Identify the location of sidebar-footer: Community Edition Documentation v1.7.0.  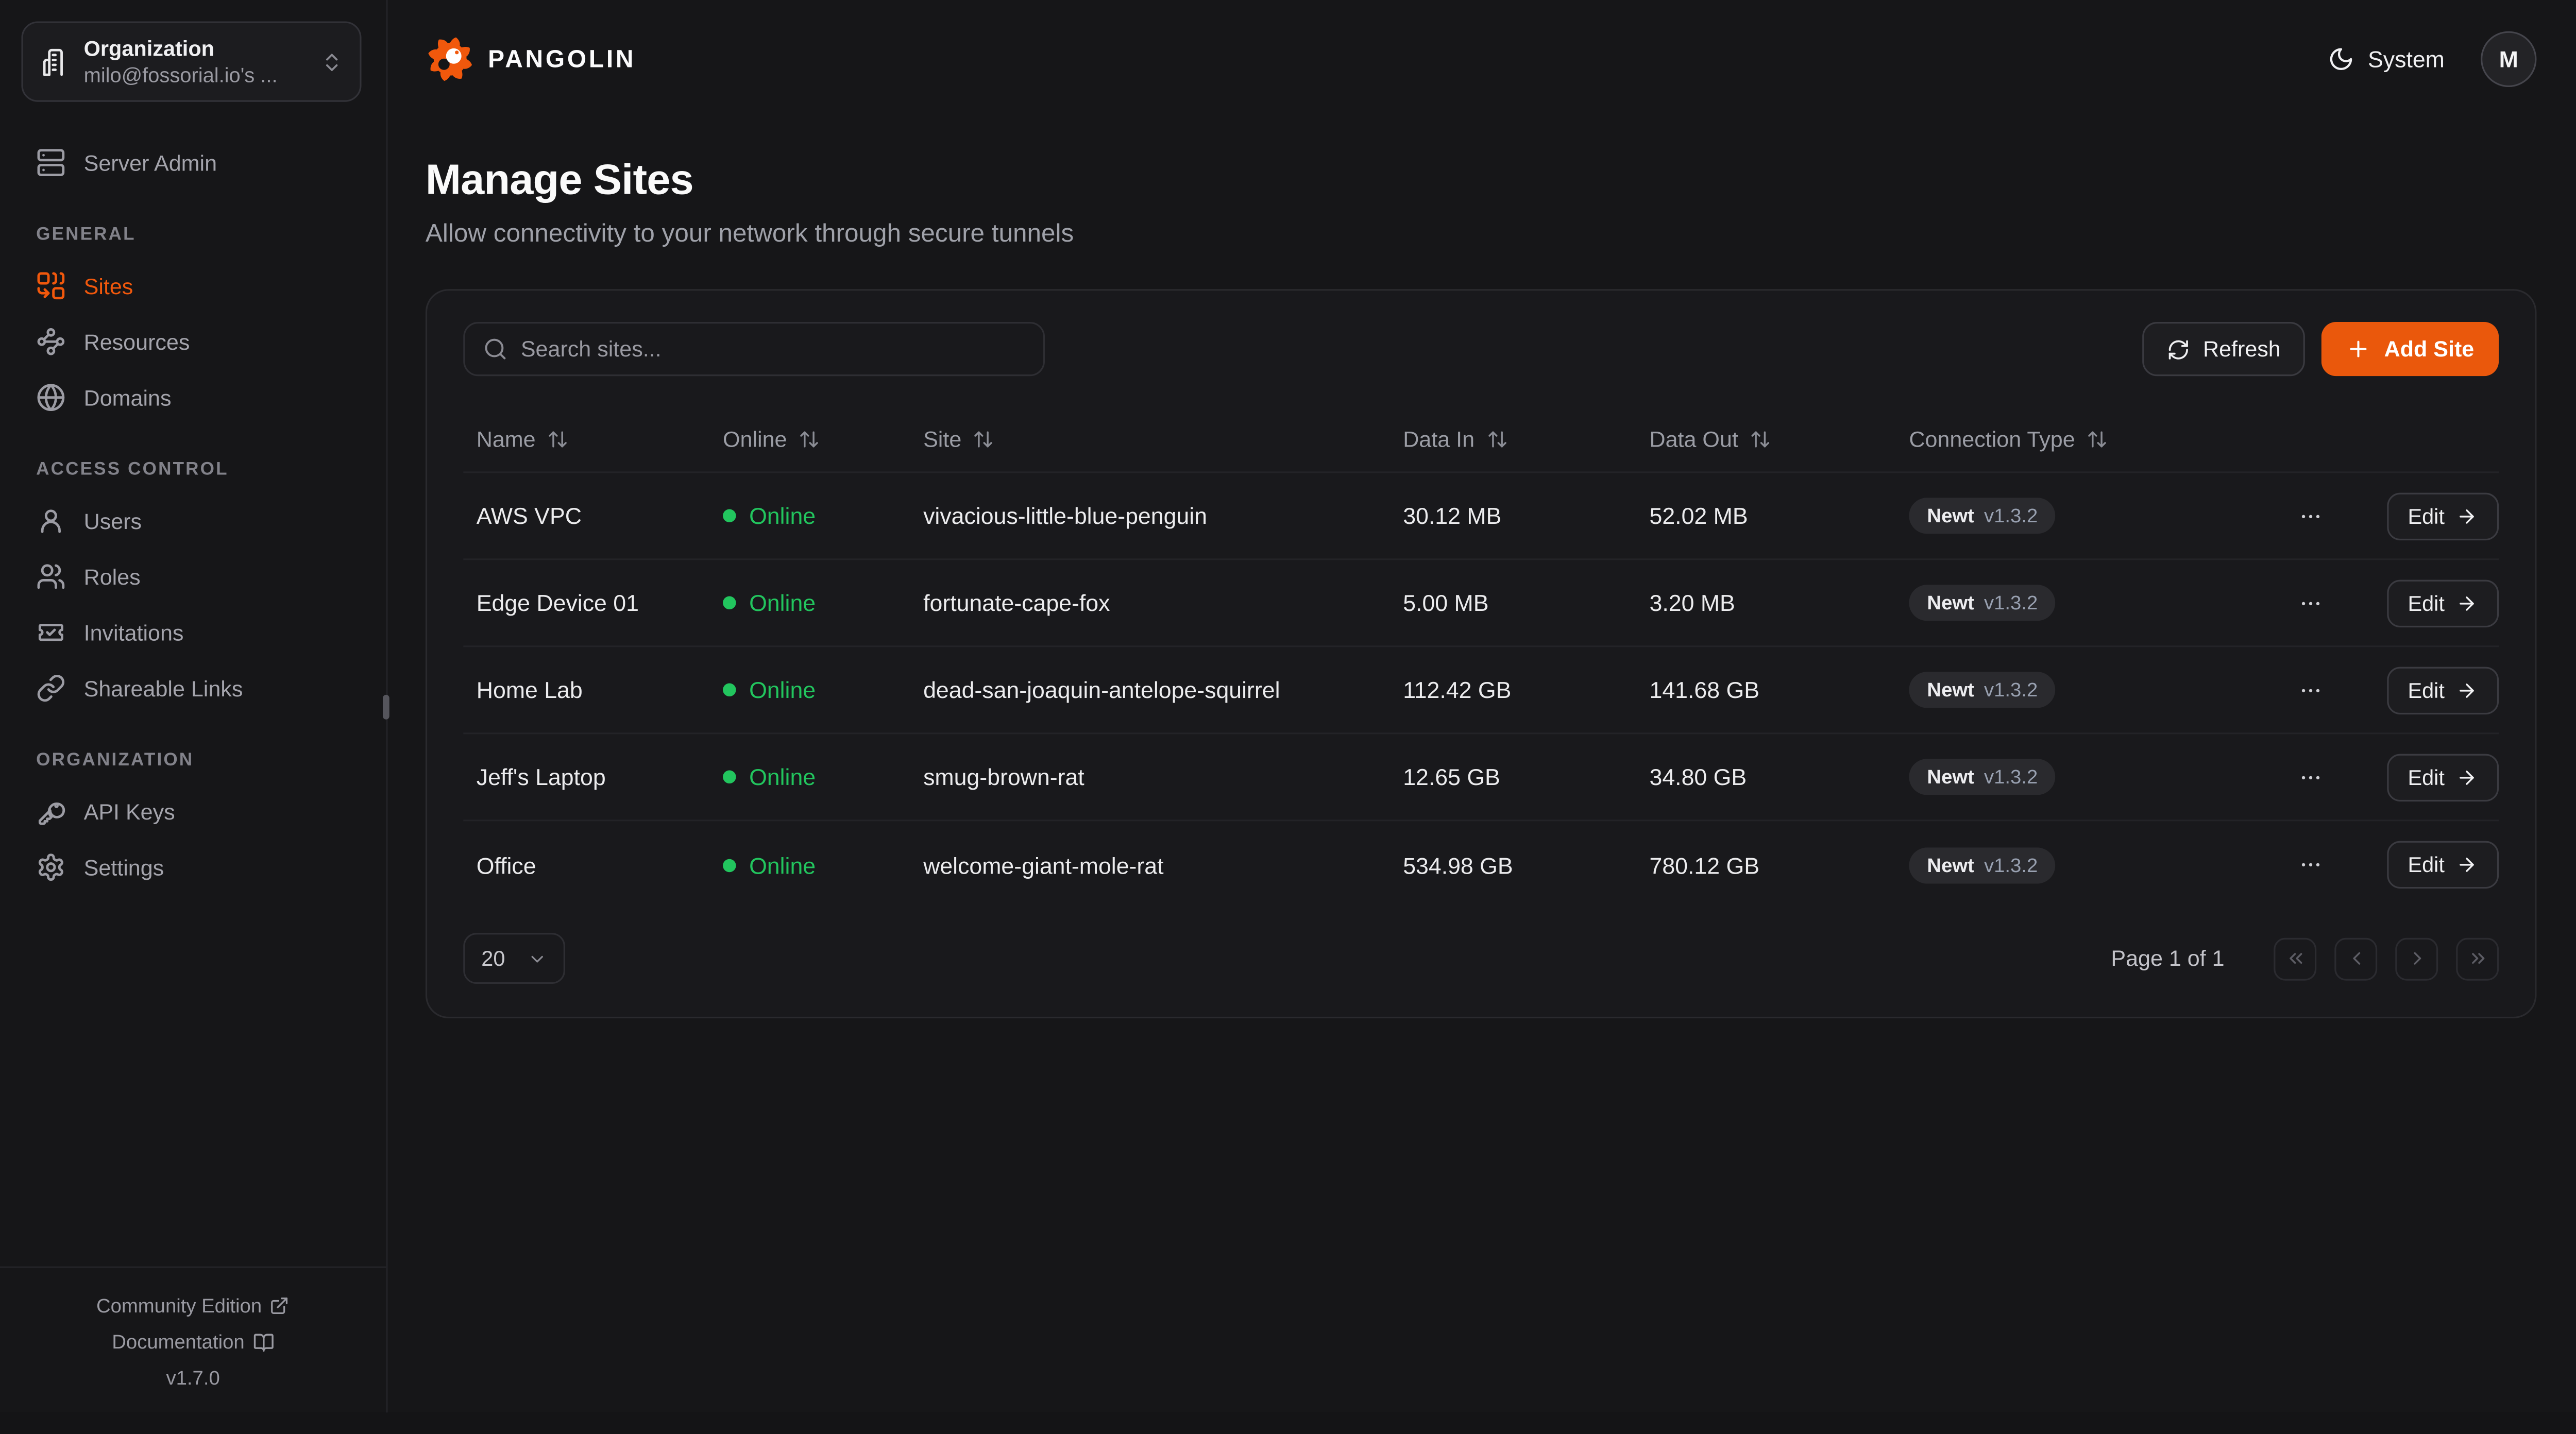
(193, 1339).